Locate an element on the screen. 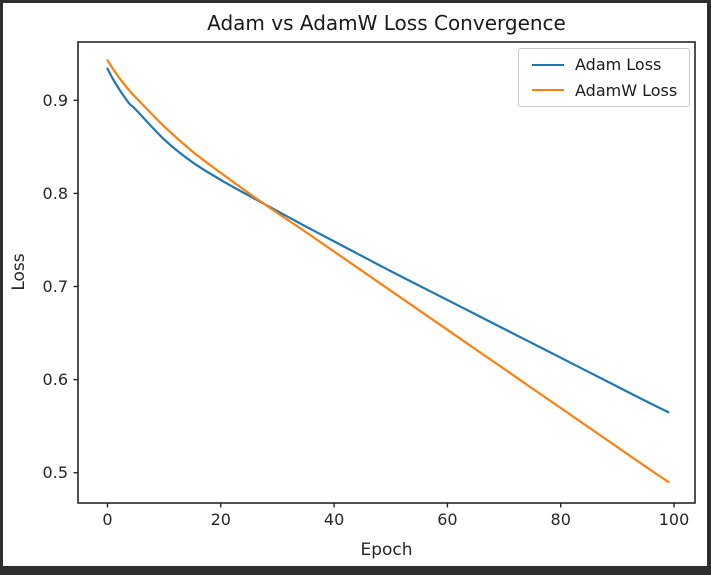 The height and width of the screenshot is (575, 711). y-tick-label: 0.6 is located at coordinates (55, 379).